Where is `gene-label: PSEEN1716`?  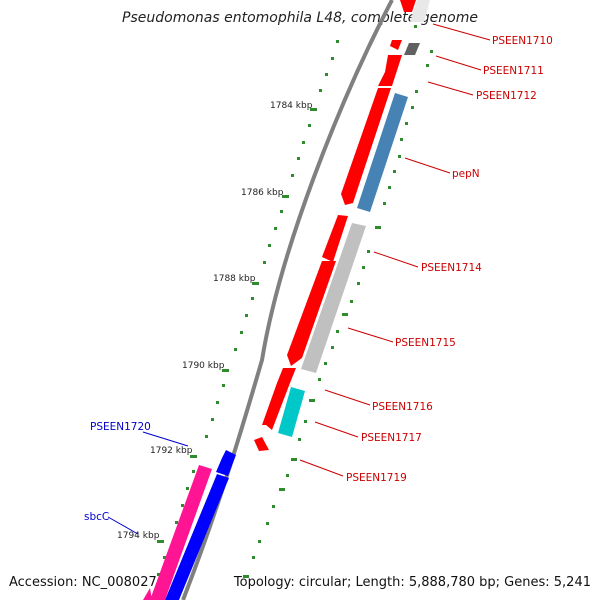 gene-label: PSEEN1716 is located at coordinates (402, 407).